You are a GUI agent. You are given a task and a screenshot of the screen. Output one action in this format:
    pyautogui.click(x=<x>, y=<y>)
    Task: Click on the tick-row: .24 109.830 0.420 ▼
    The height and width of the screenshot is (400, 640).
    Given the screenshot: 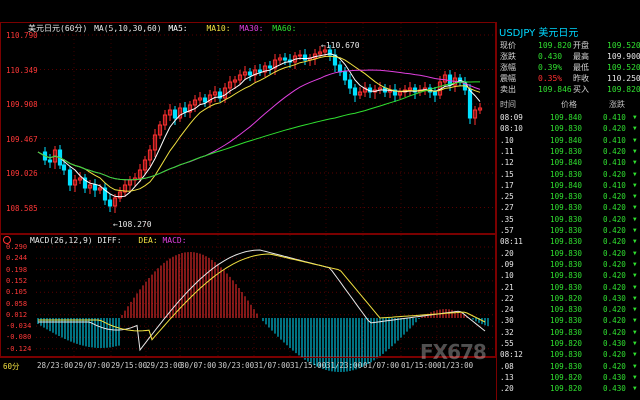 What is the action you would take?
    pyautogui.click(x=568, y=309)
    